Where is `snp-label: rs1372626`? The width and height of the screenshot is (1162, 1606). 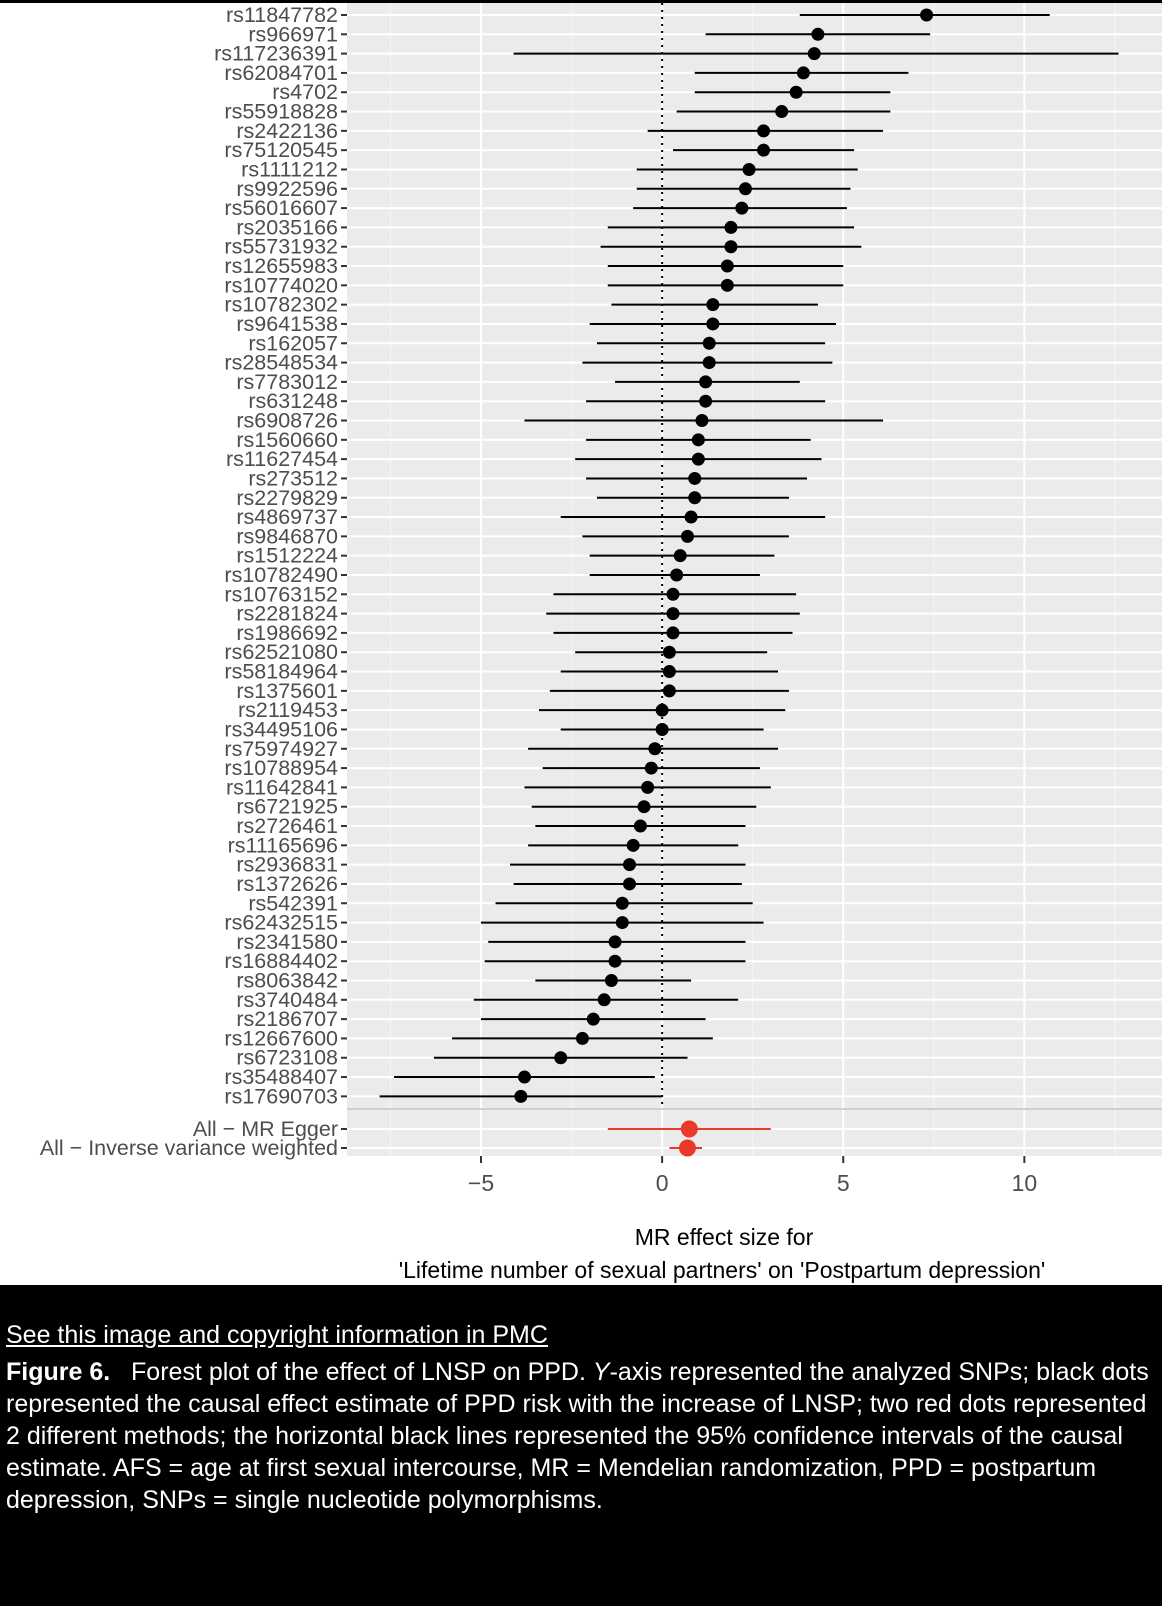
snp-label: rs1372626 is located at coordinates (287, 884).